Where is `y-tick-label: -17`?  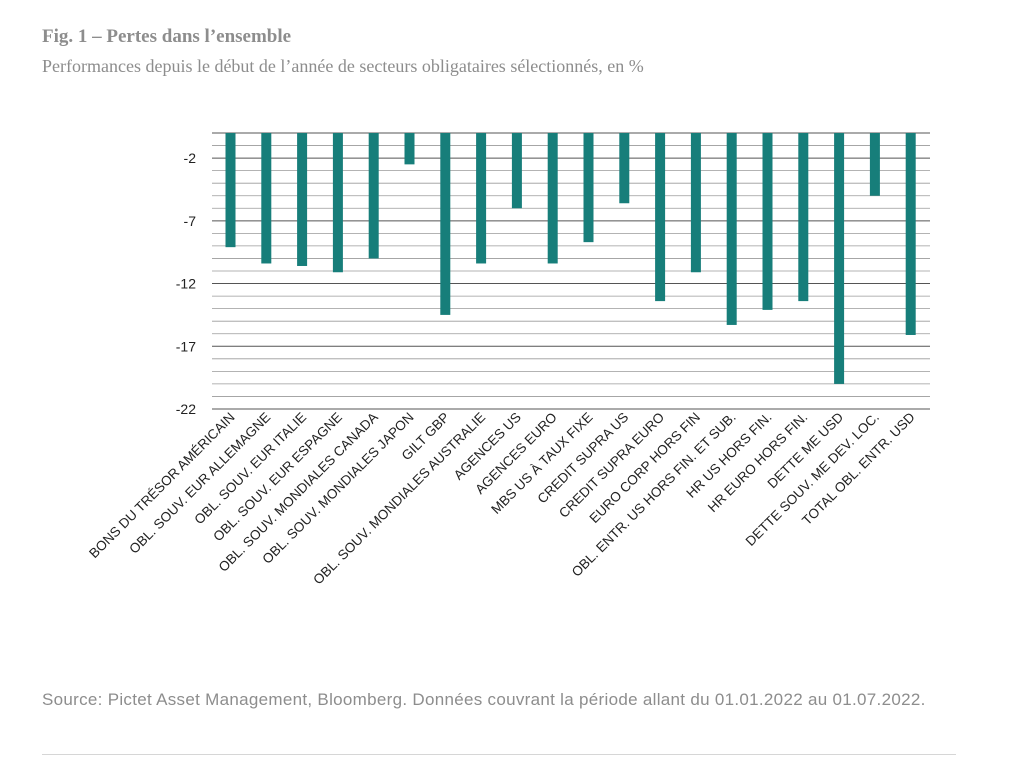
y-tick-label: -17 is located at coordinates (186, 346).